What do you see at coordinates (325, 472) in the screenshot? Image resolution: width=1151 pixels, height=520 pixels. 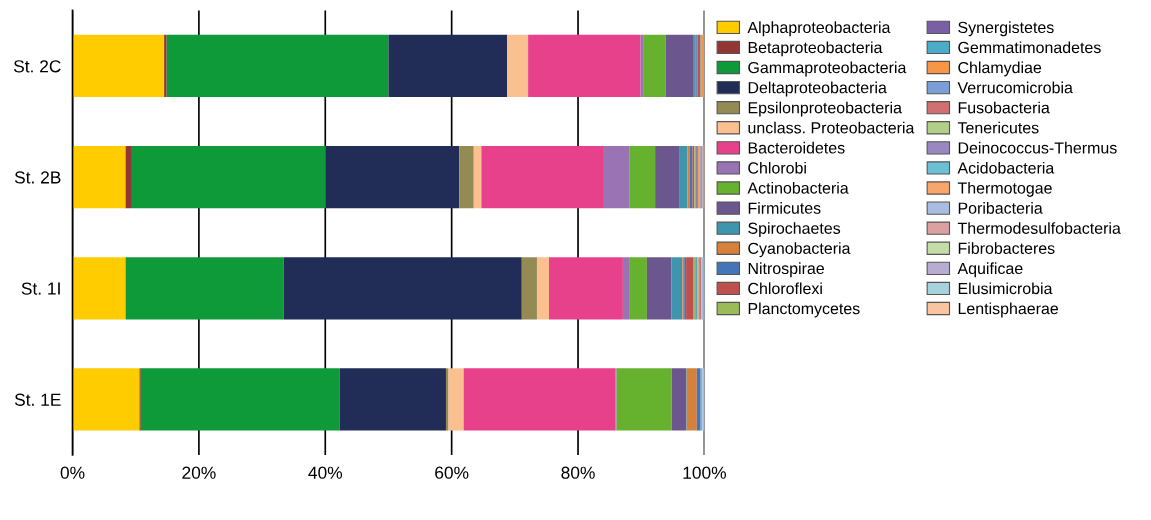 I see `x-tick-label: 40%` at bounding box center [325, 472].